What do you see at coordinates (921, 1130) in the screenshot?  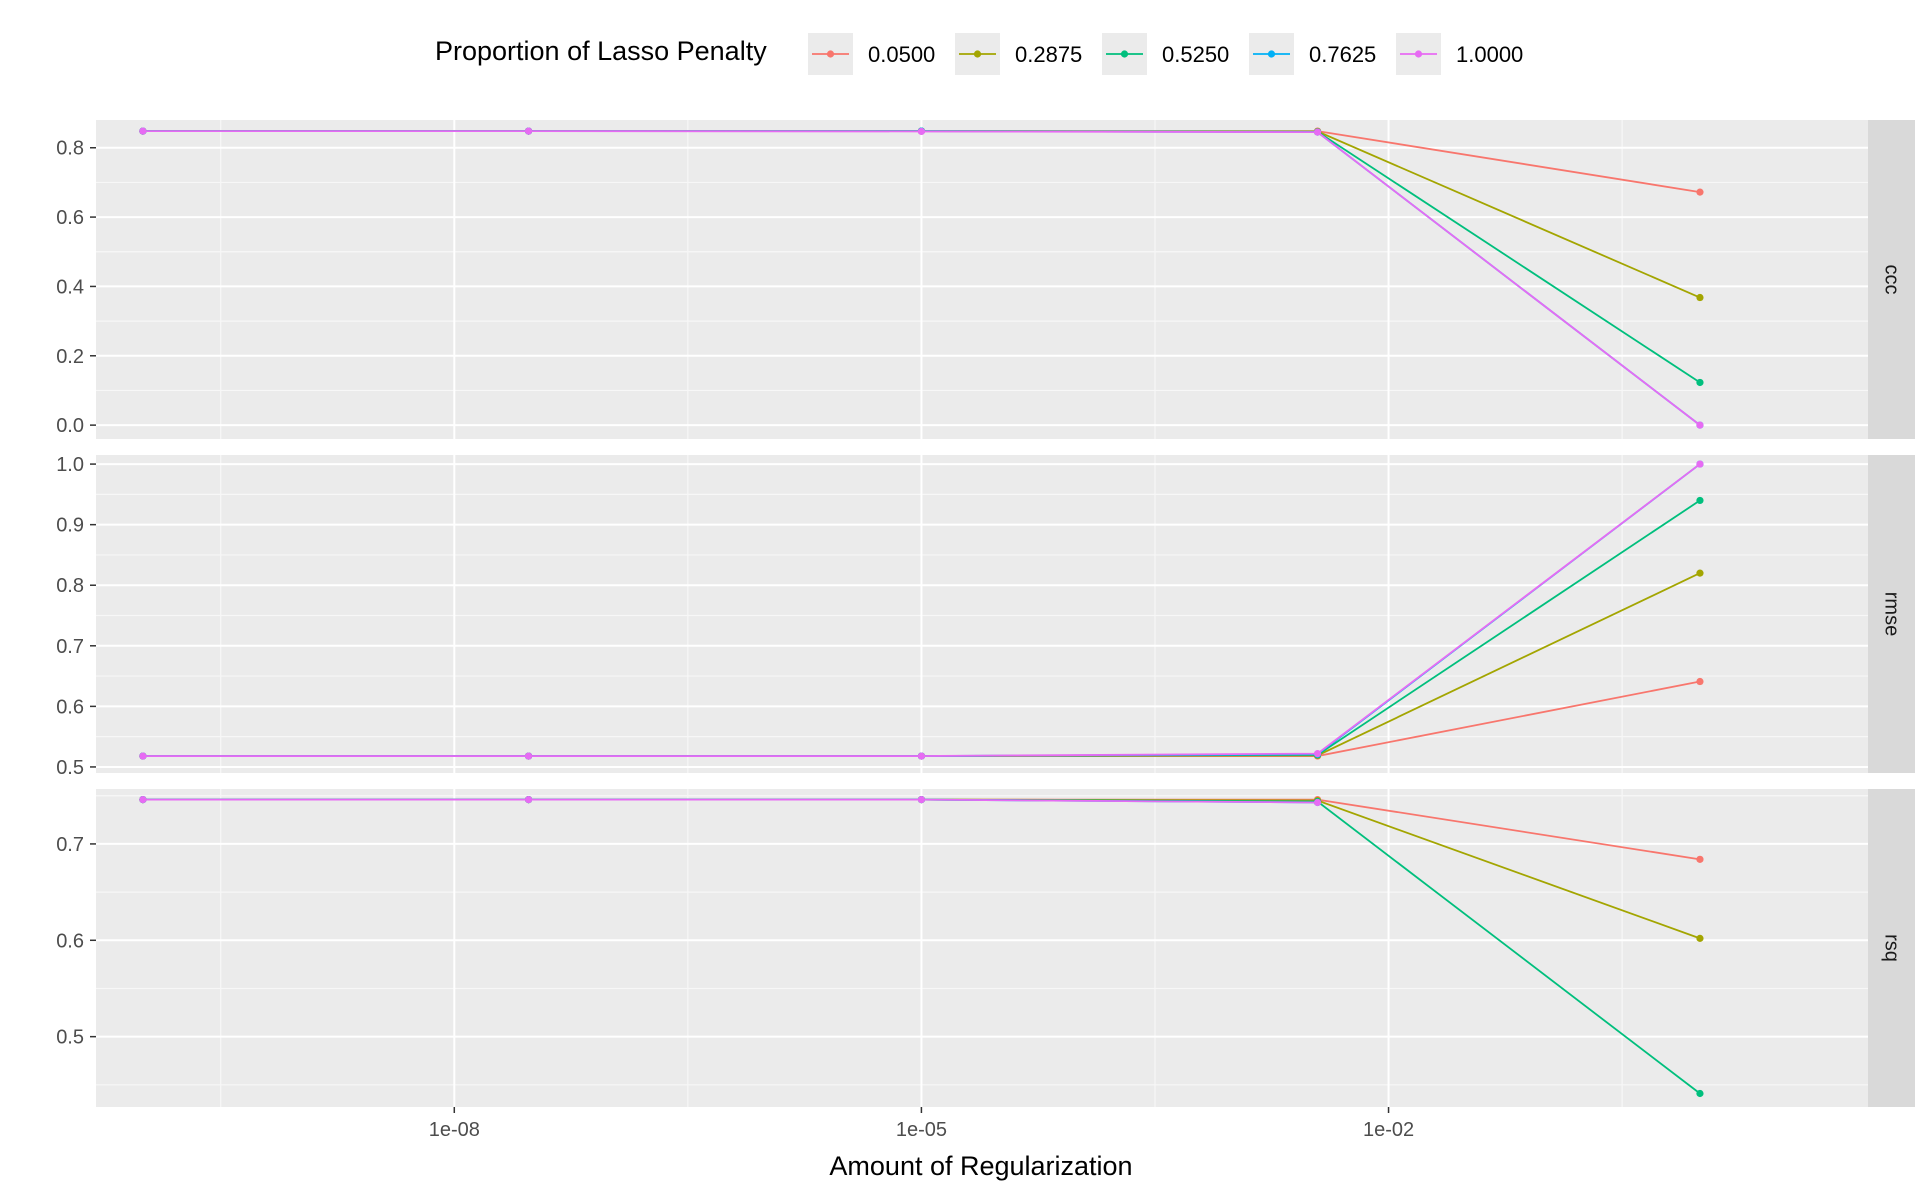 I see `x-tick-label: 1e-05` at bounding box center [921, 1130].